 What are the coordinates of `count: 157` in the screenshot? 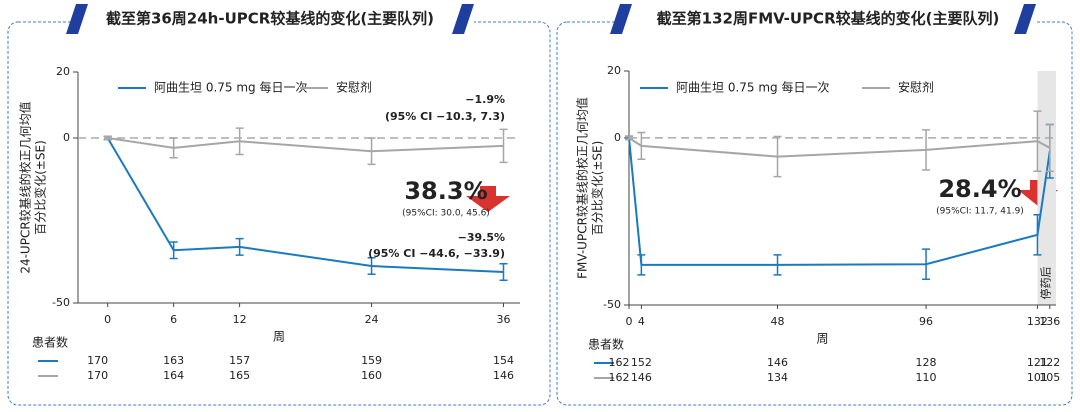 It's located at (239, 360).